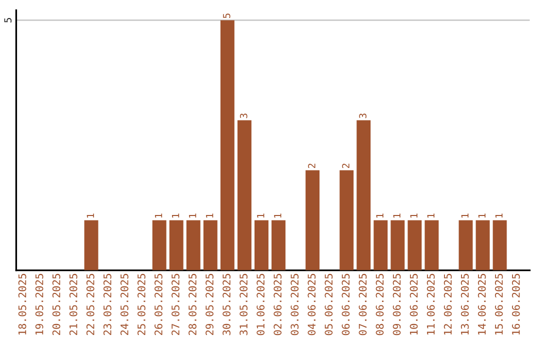 This screenshot has width=540, height=340. I want to click on x-tick-label: 15.06.2025, so click(498, 304).